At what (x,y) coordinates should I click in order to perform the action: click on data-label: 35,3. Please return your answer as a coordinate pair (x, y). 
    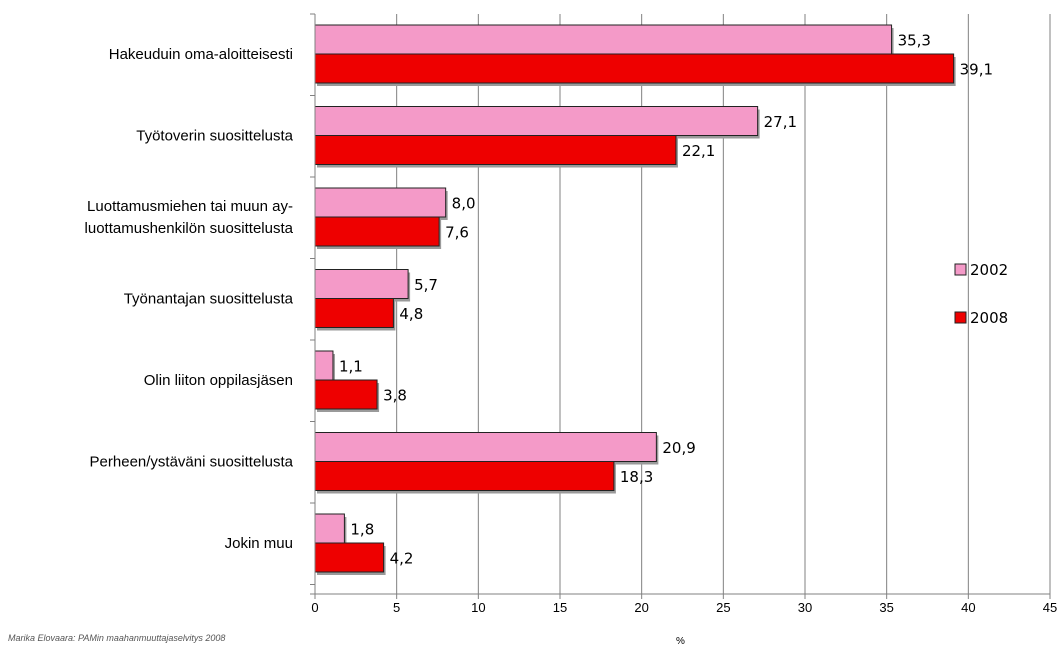
    Looking at the image, I should click on (914, 41).